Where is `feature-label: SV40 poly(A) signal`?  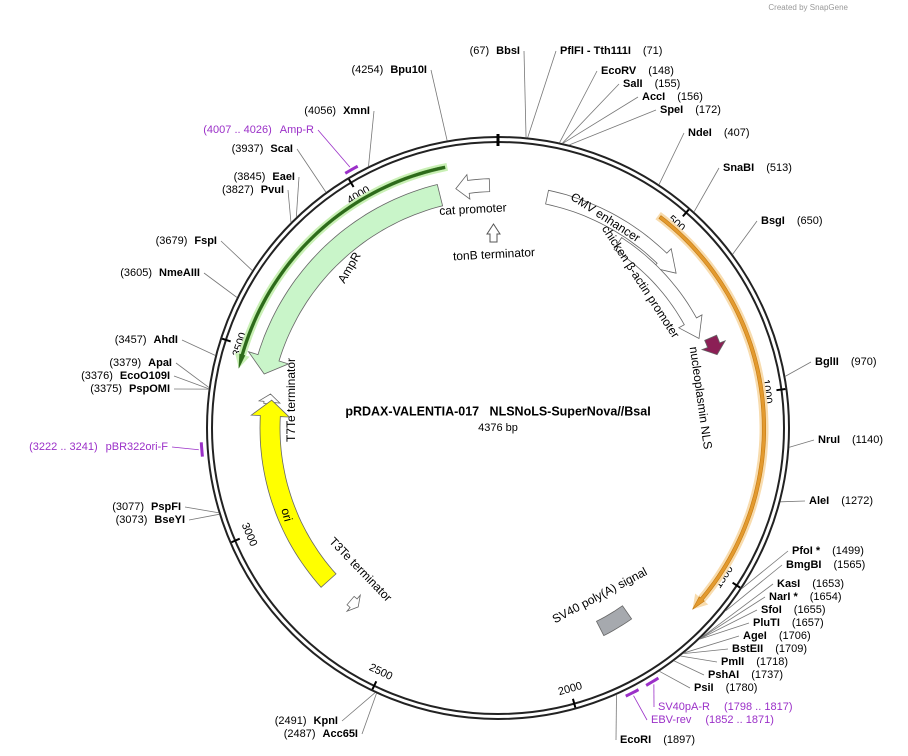
feature-label: SV40 poly(A) signal is located at coordinates (600, 595).